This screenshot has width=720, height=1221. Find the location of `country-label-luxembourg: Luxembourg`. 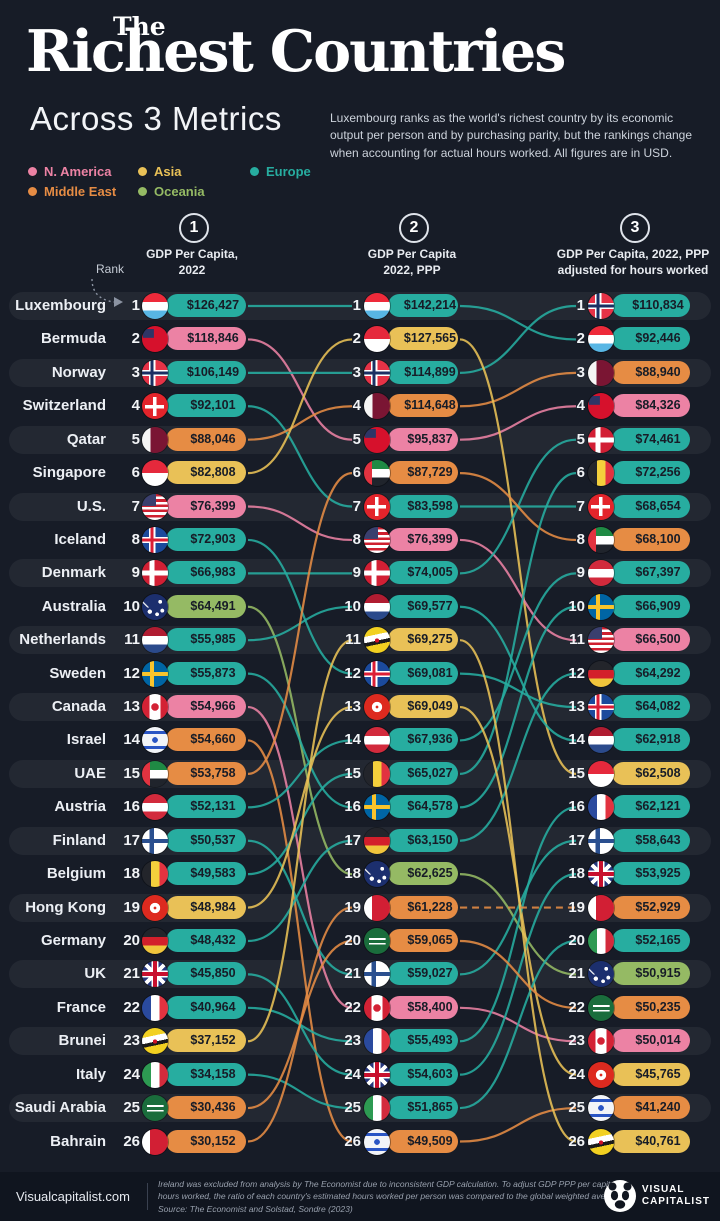

country-label-luxembourg: Luxembourg is located at coordinates (60, 305).